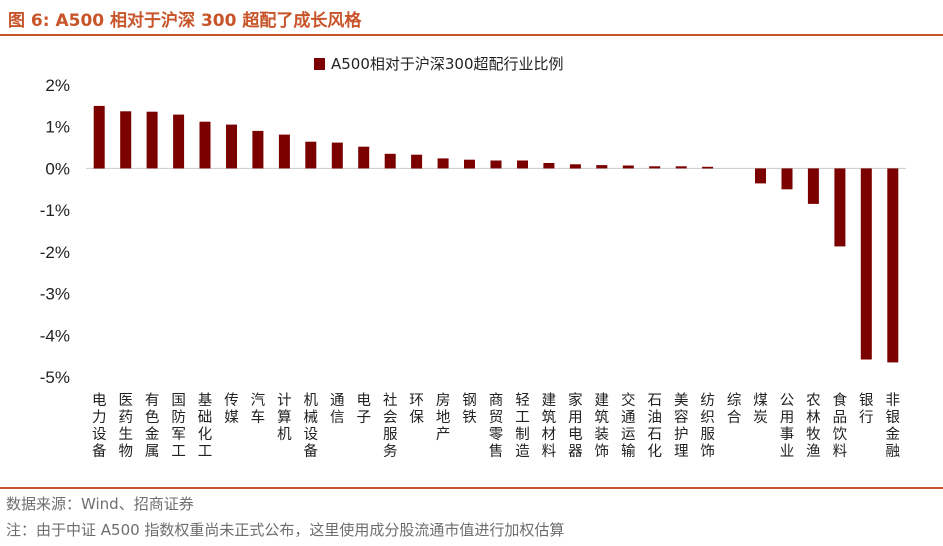 This screenshot has height=546, width=943. Describe the element at coordinates (258, 409) in the screenshot. I see `x-tick-label: 汽车` at that location.